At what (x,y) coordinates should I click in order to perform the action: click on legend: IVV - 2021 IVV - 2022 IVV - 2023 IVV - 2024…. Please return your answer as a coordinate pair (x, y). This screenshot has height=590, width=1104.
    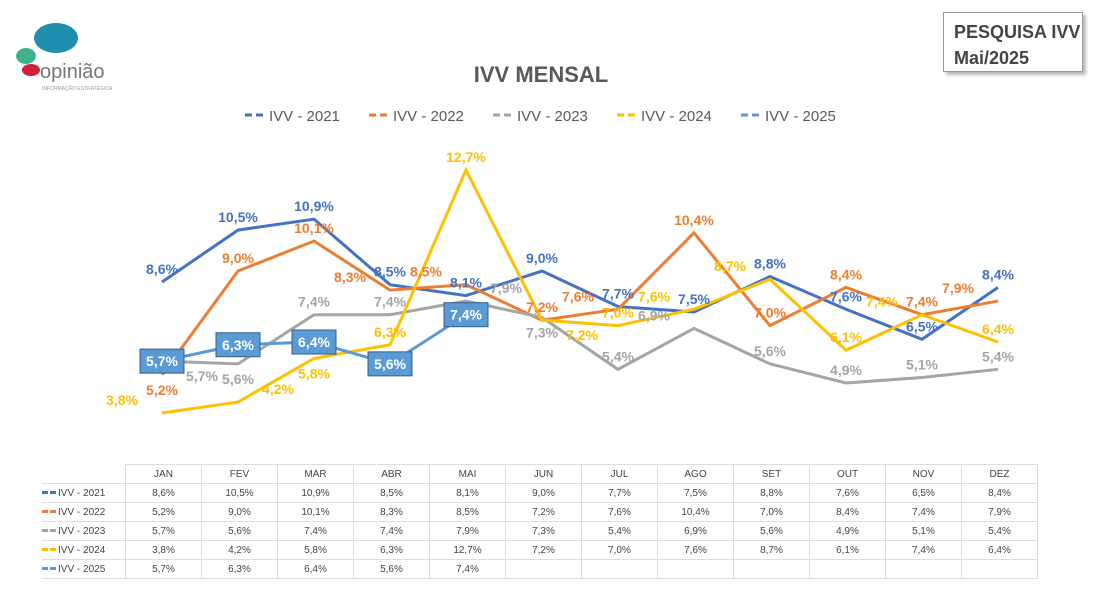
    Looking at the image, I should click on (540, 116).